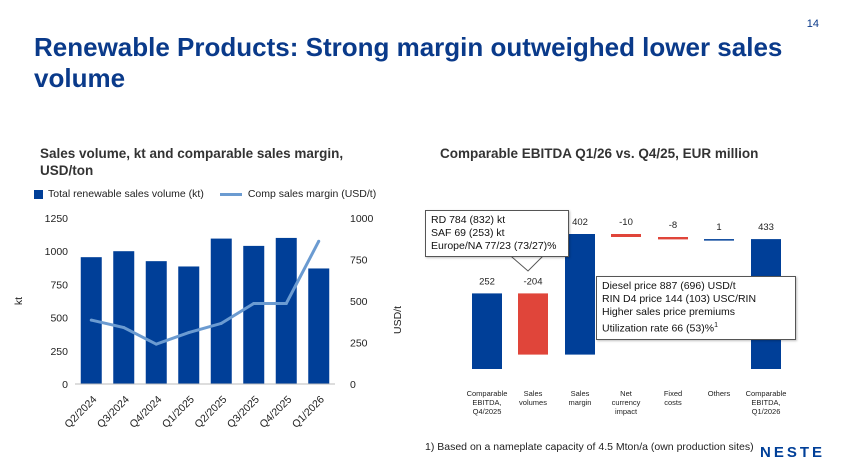  I want to click on callout-line: Diesel price 887 (696) USD/t, so click(669, 286).